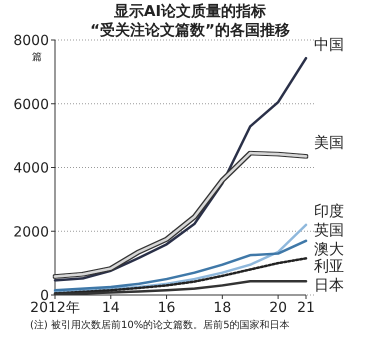  Describe the element at coordinates (329, 285) in the screenshot. I see `series-label: 日本` at that location.